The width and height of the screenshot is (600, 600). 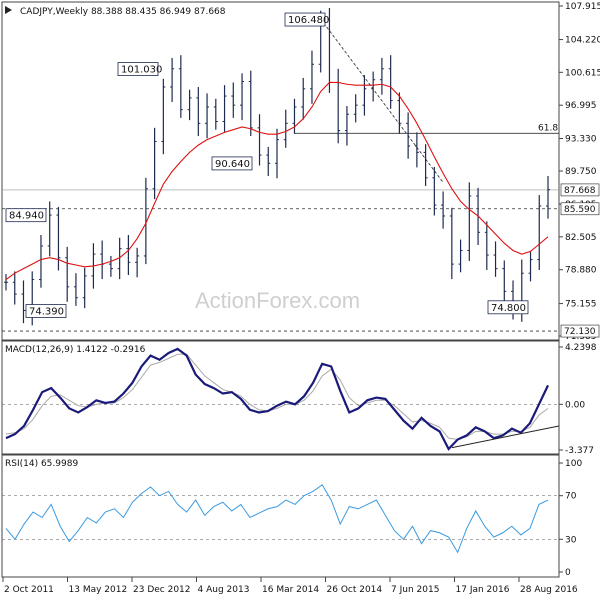 What do you see at coordinates (98, 590) in the screenshot?
I see `x-tick-label-1: 13 May 2012` at bounding box center [98, 590].